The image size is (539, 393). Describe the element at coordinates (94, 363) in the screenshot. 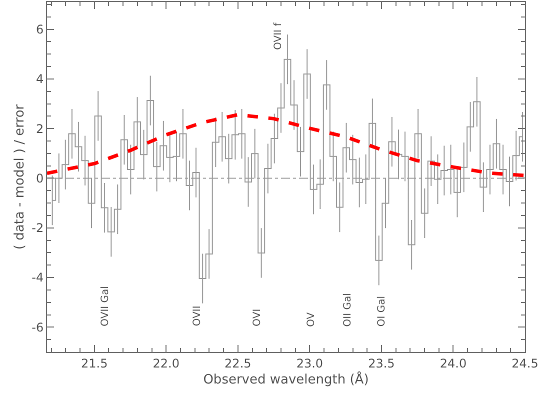

I see `x-tick-label: 21.5` at that location.